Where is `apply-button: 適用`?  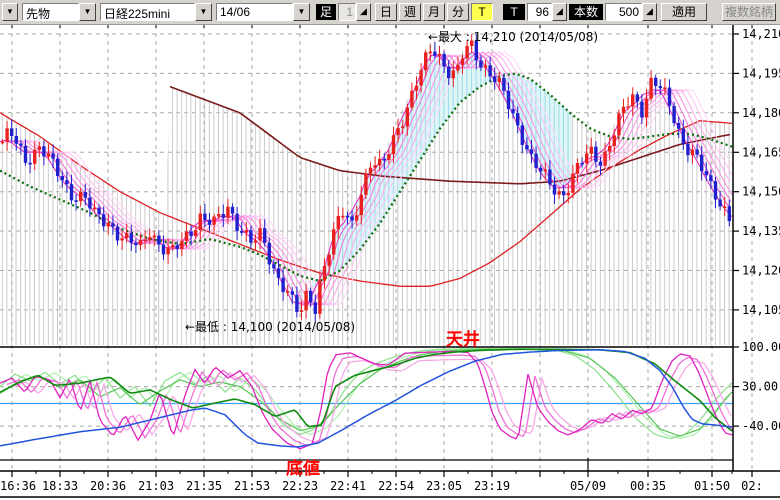
apply-button: 適用 is located at coordinates (684, 11).